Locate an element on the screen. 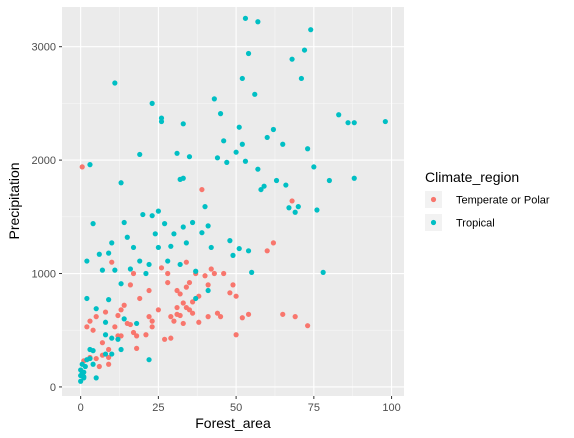 The width and height of the screenshot is (574, 438). x-axis-ticks: 0 25 50 75 100 is located at coordinates (239, 405).